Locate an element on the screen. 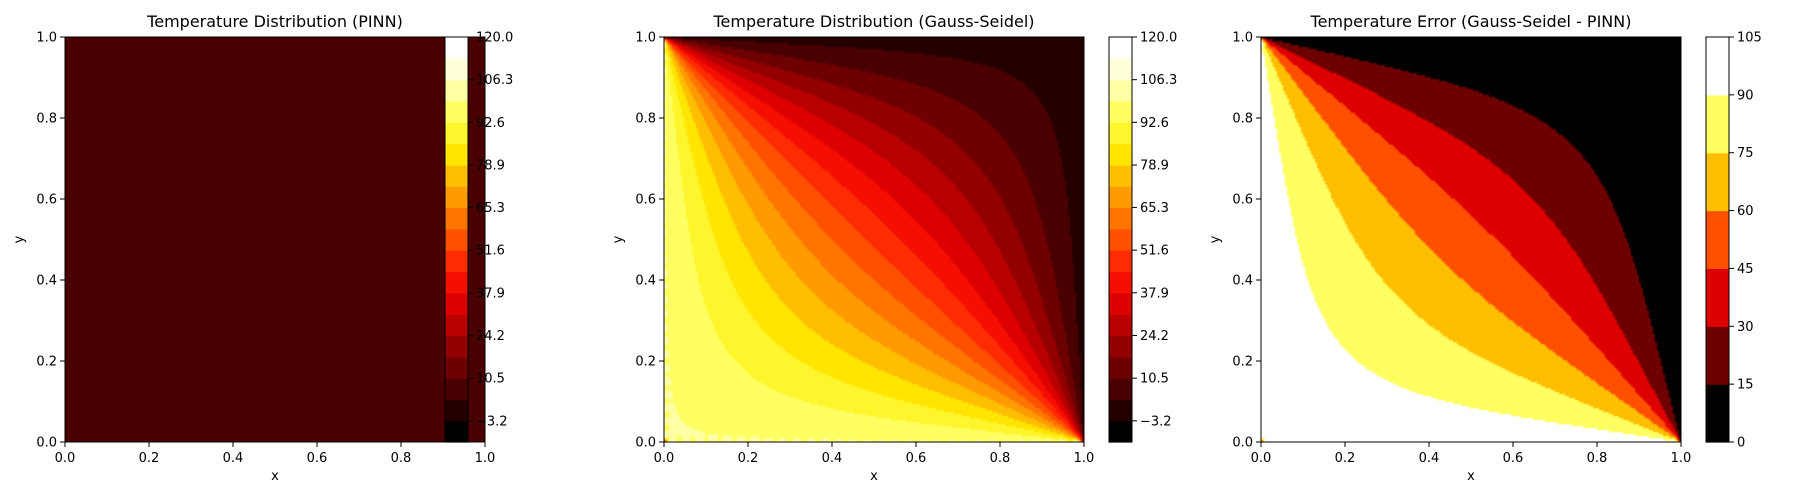 The height and width of the screenshot is (500, 1800). colorbar-tick-label: −3.2 is located at coordinates (492, 421).